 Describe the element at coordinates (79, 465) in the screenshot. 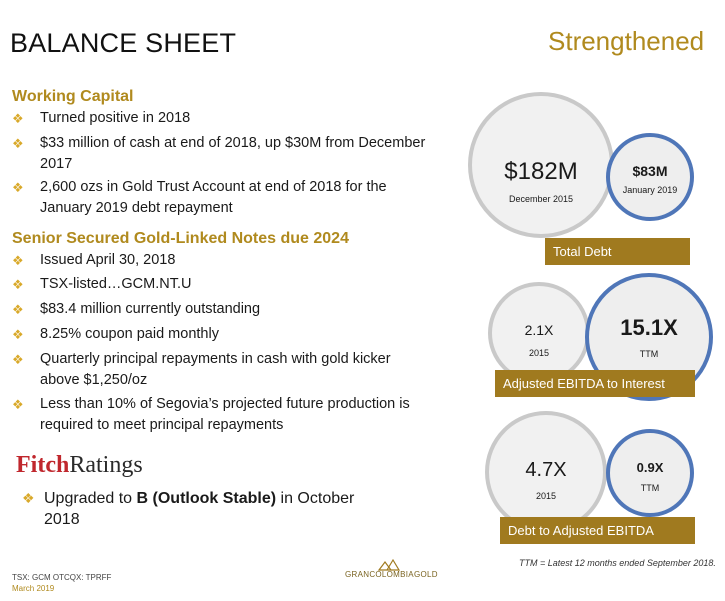

I see `fitch-ratings-logo: FitchRatings` at that location.